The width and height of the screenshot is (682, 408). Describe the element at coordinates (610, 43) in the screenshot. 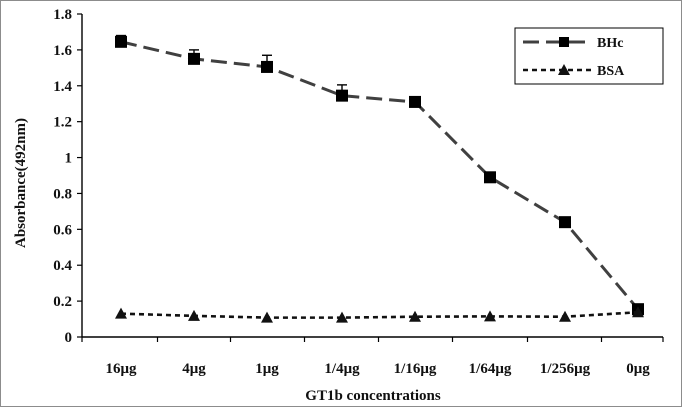

I see `legend-label: BHc` at that location.